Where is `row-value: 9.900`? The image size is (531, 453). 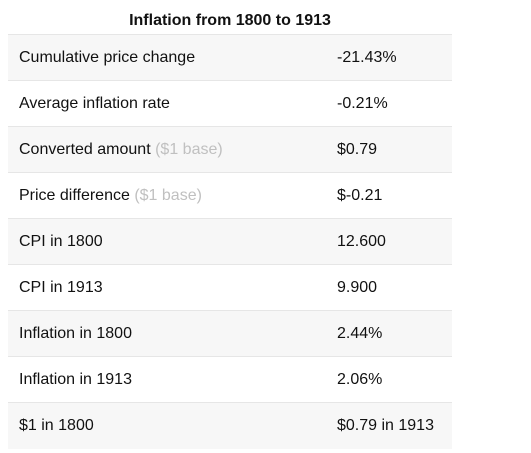
row-value: 9.900 is located at coordinates (389, 287).